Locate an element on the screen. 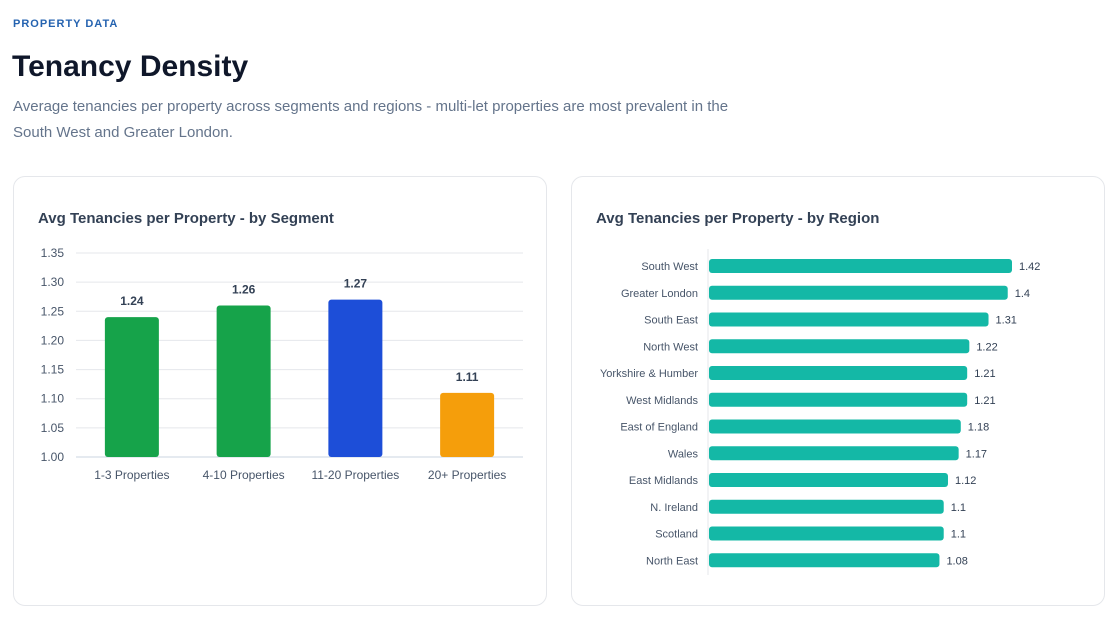  y-tick-label: 1.30 is located at coordinates (53, 282).